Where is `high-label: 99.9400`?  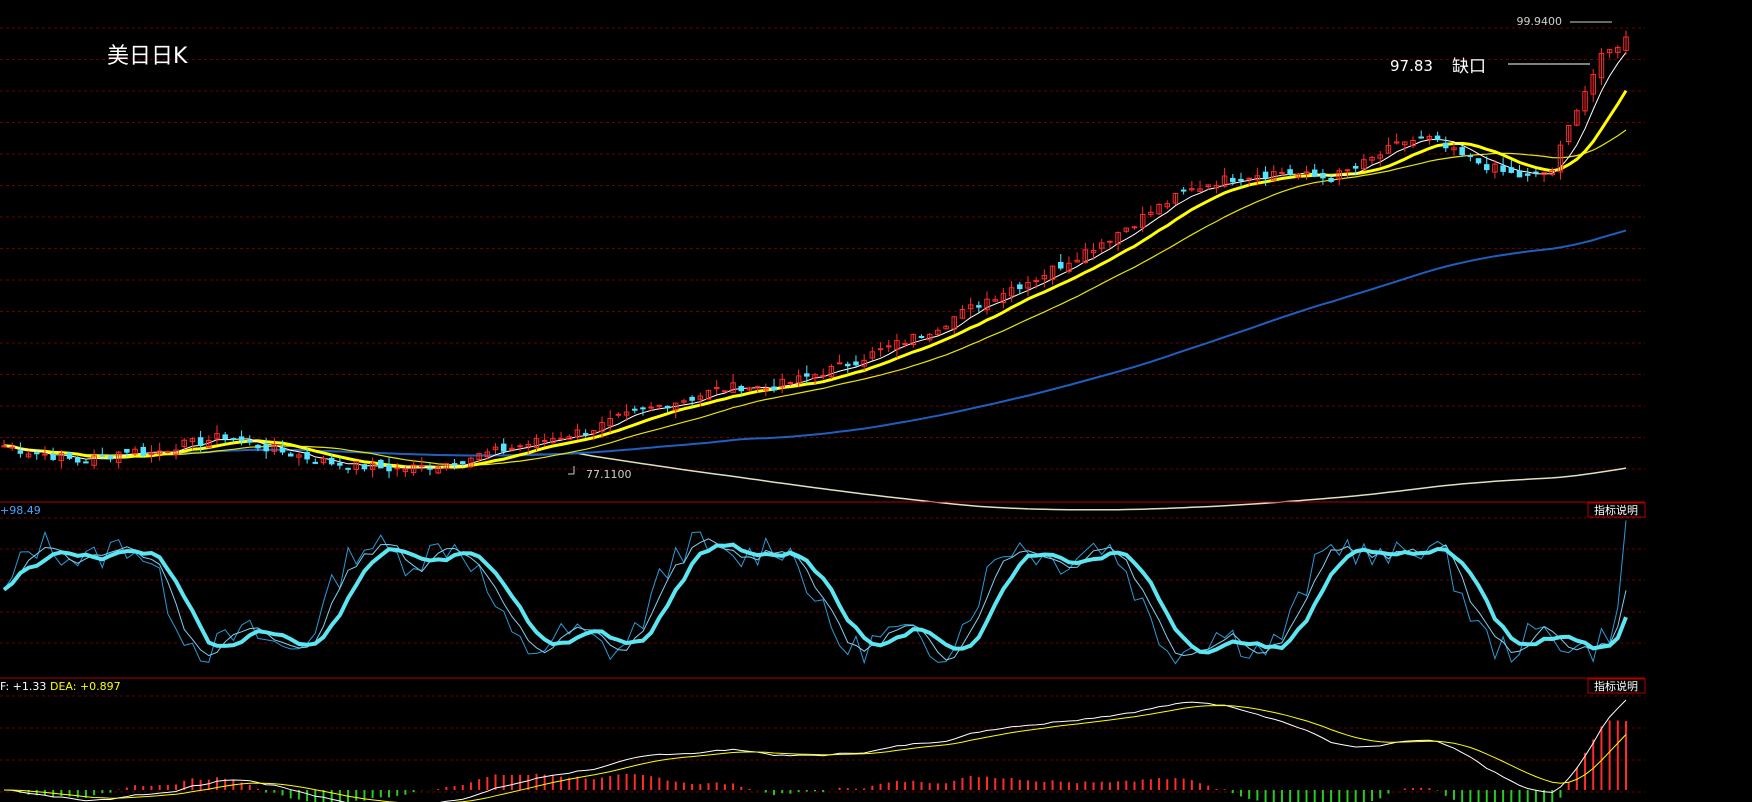
high-label: 99.9400 is located at coordinates (1540, 21).